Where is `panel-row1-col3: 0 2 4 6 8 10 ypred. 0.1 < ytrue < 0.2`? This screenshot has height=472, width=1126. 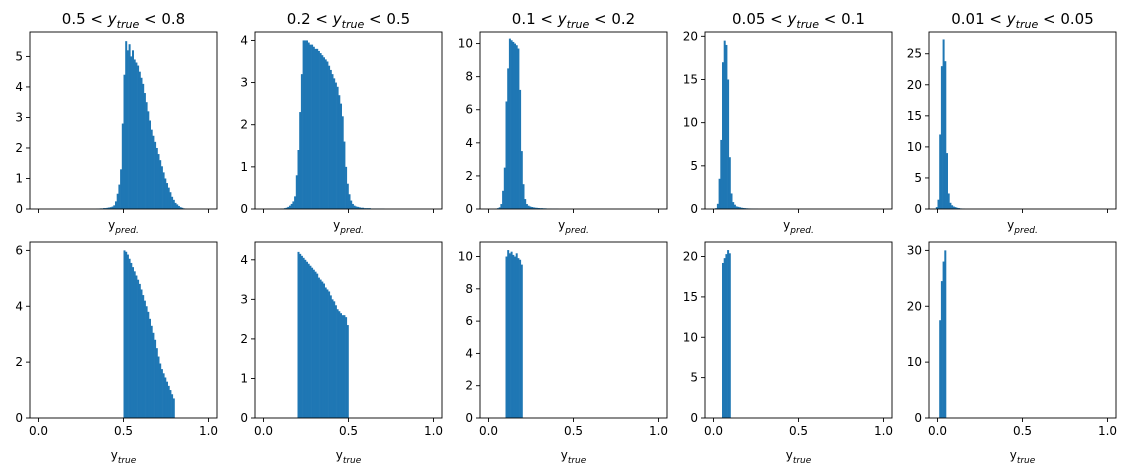 panel-row1-col3: 0 2 4 6 8 10 ypred. 0.1 < ytrue < 0.2 is located at coordinates (563, 123).